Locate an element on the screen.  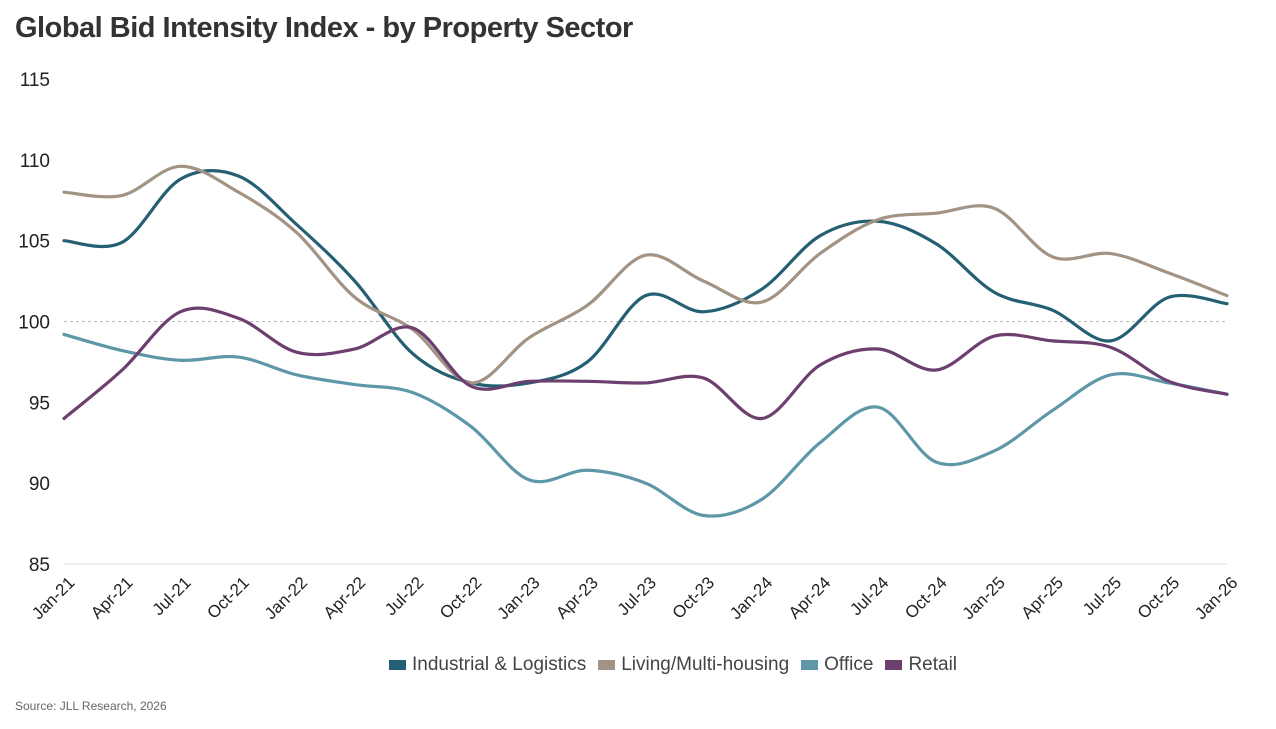
y-tick-label: 105 is located at coordinates (34, 242).